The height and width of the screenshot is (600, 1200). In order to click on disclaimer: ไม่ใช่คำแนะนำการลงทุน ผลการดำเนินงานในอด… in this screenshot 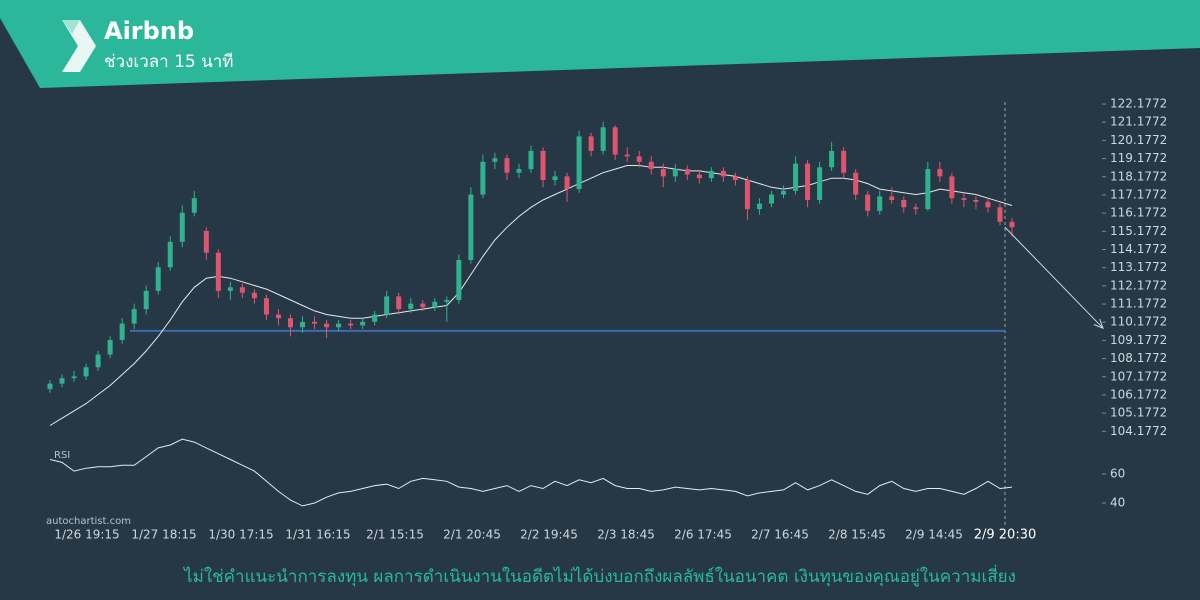, I will do `click(599, 575)`.